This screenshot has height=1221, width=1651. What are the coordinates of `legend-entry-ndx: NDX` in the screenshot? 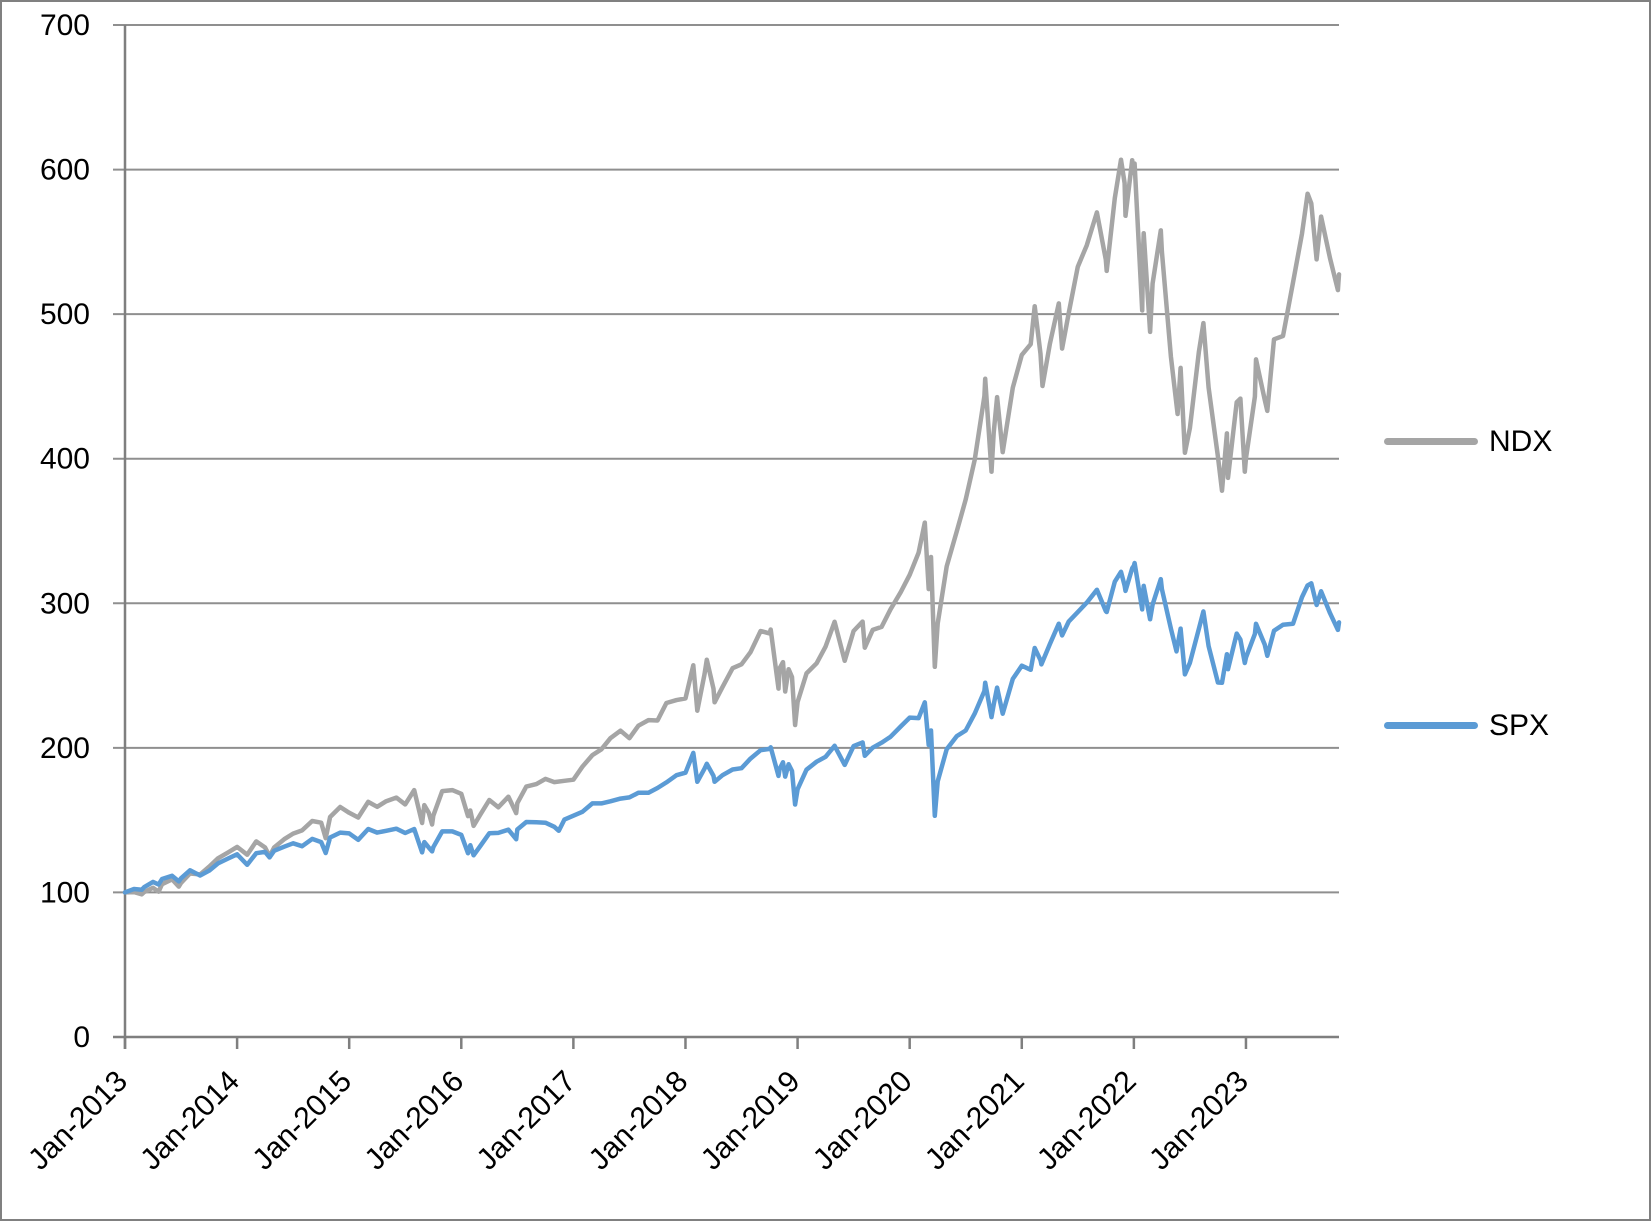 It's located at (1468, 441).